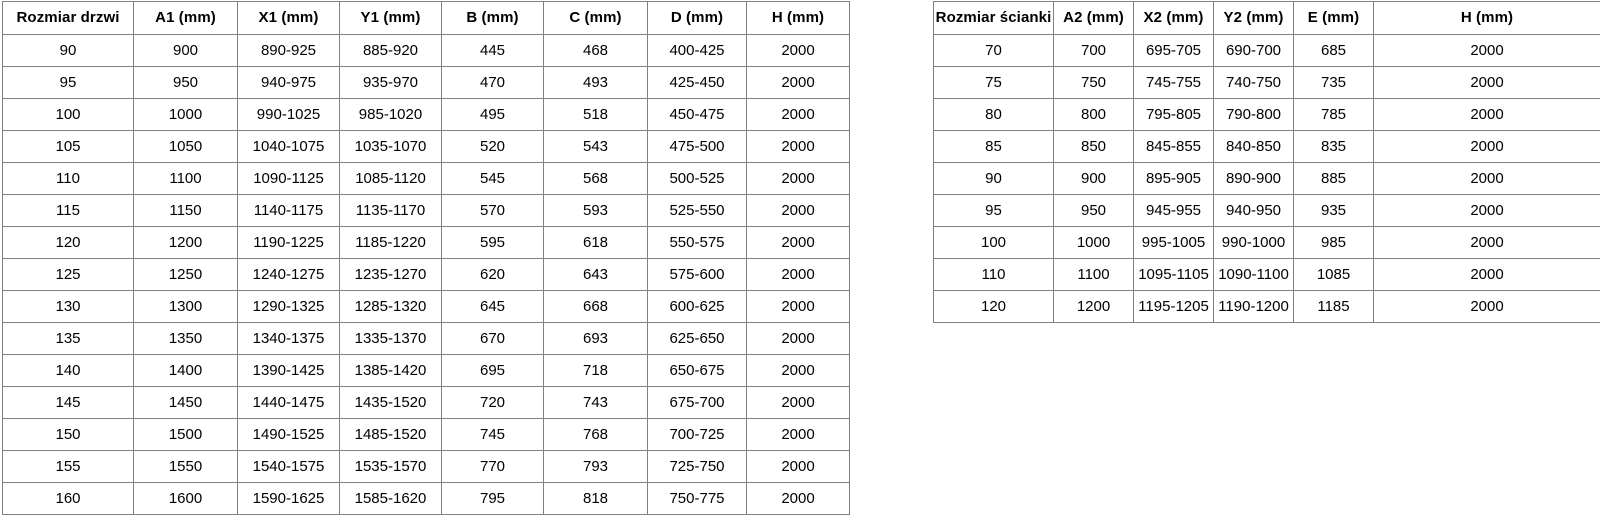  What do you see at coordinates (1254, 307) in the screenshot?
I see `table-cell: 1190-1200` at bounding box center [1254, 307].